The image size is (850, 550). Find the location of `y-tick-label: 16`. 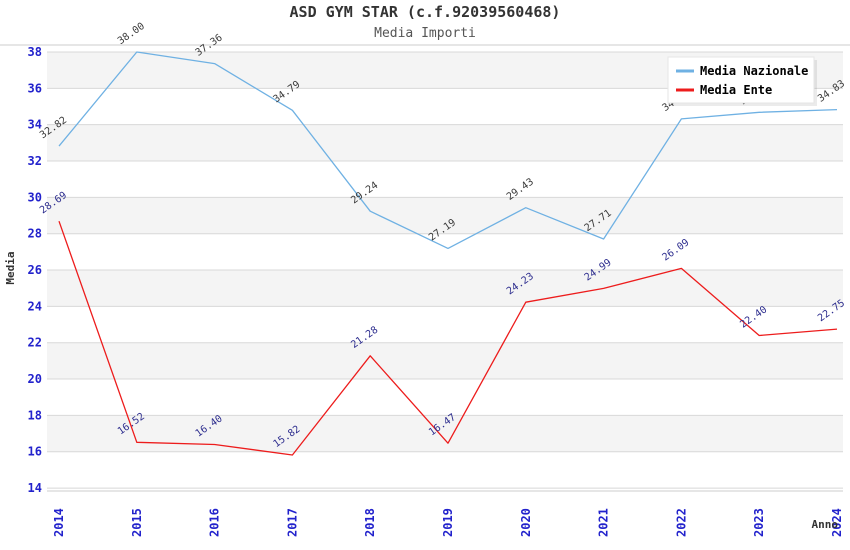

y-tick-label: 16 is located at coordinates (35, 452).